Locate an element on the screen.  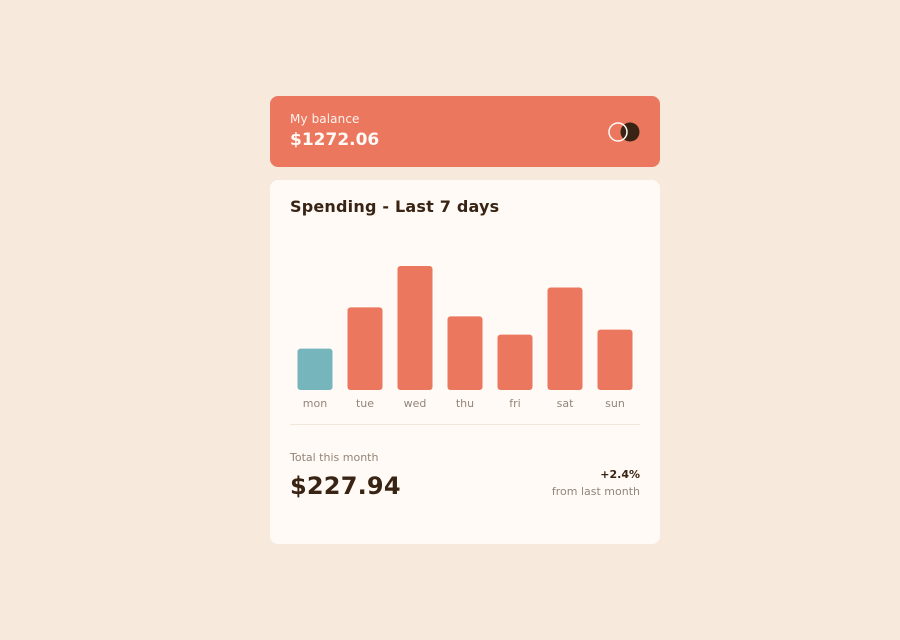
bar-fri is located at coordinates (515, 362).